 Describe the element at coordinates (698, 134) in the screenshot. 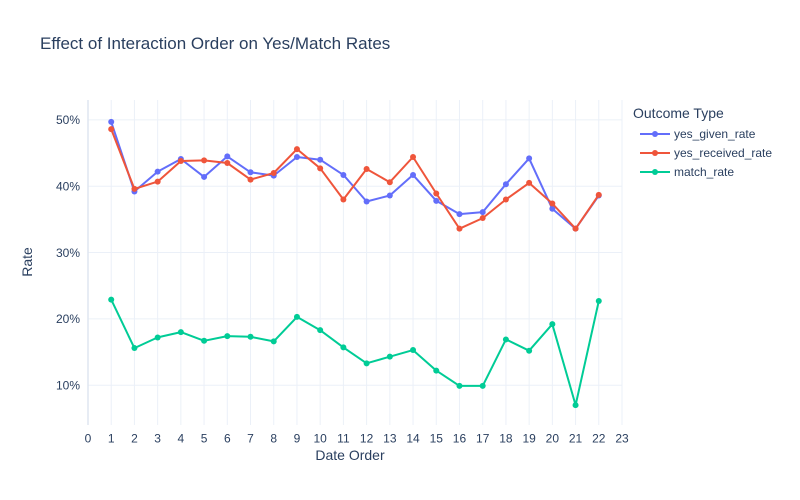

I see `legend-item-yes_given_rate: yes_given_rate` at that location.